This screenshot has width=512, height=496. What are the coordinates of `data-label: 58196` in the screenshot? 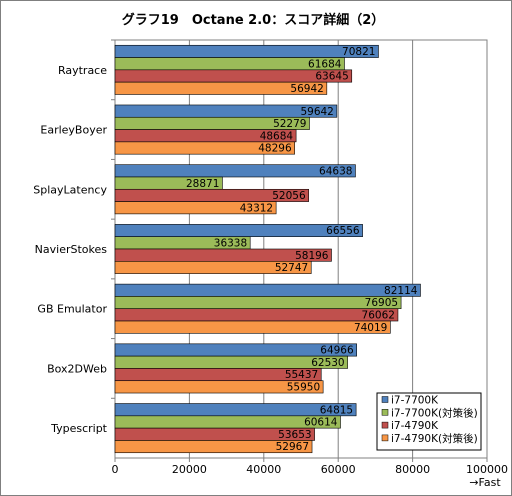 It's located at (312, 256).